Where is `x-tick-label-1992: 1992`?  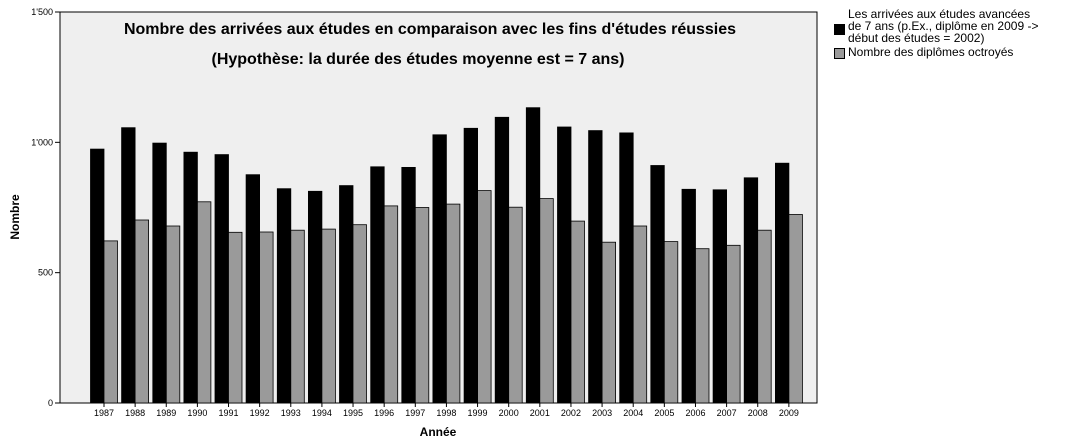
x-tick-label-1992: 1992 is located at coordinates (260, 413).